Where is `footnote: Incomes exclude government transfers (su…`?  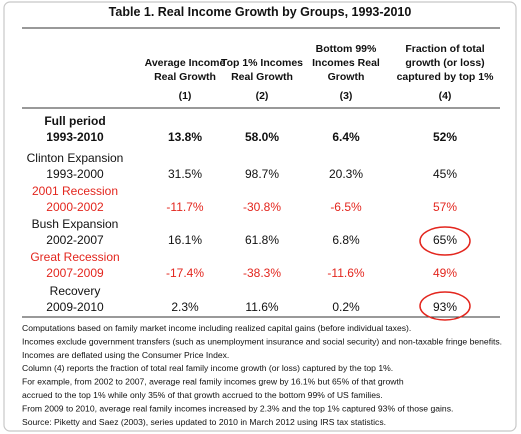 footnote: Incomes exclude government transfers (su… is located at coordinates (262, 341).